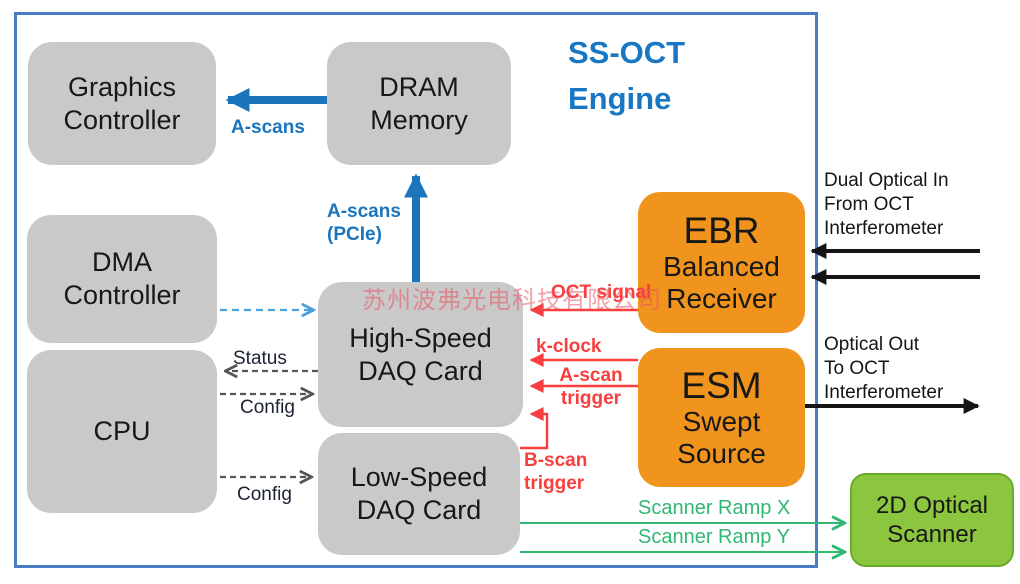 The width and height of the screenshot is (1020, 584). What do you see at coordinates (627, 75) in the screenshot?
I see `diagram-title: SS-OCT Engine` at bounding box center [627, 75].